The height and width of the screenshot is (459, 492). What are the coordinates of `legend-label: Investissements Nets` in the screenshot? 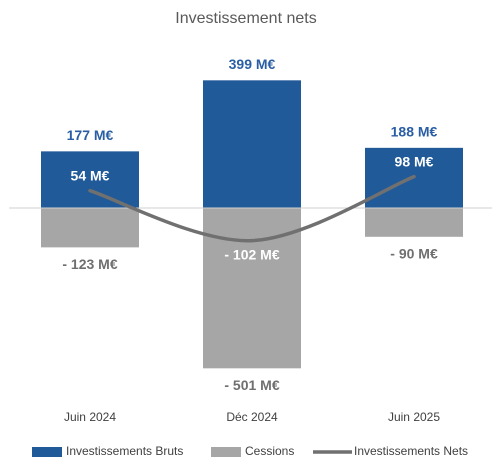 It's located at (411, 451).